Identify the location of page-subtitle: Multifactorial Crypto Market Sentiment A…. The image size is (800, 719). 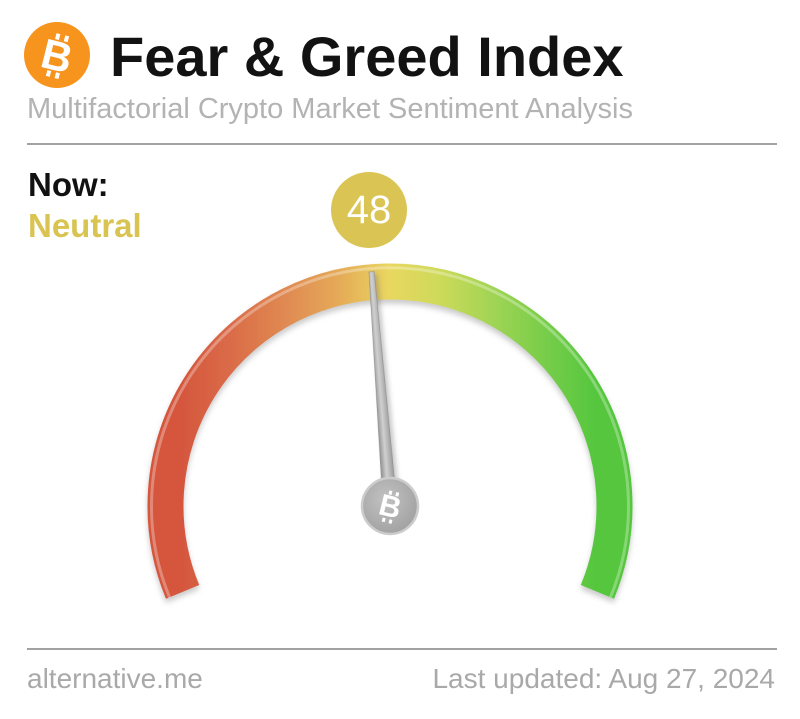
(330, 109).